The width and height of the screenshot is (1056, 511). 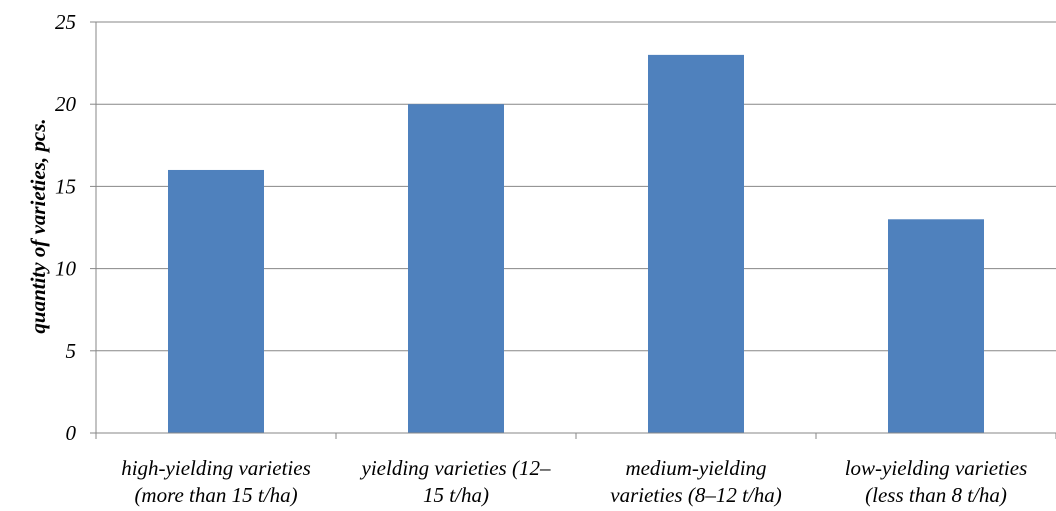 What do you see at coordinates (71, 433) in the screenshot?
I see `y-tick-label: 0` at bounding box center [71, 433].